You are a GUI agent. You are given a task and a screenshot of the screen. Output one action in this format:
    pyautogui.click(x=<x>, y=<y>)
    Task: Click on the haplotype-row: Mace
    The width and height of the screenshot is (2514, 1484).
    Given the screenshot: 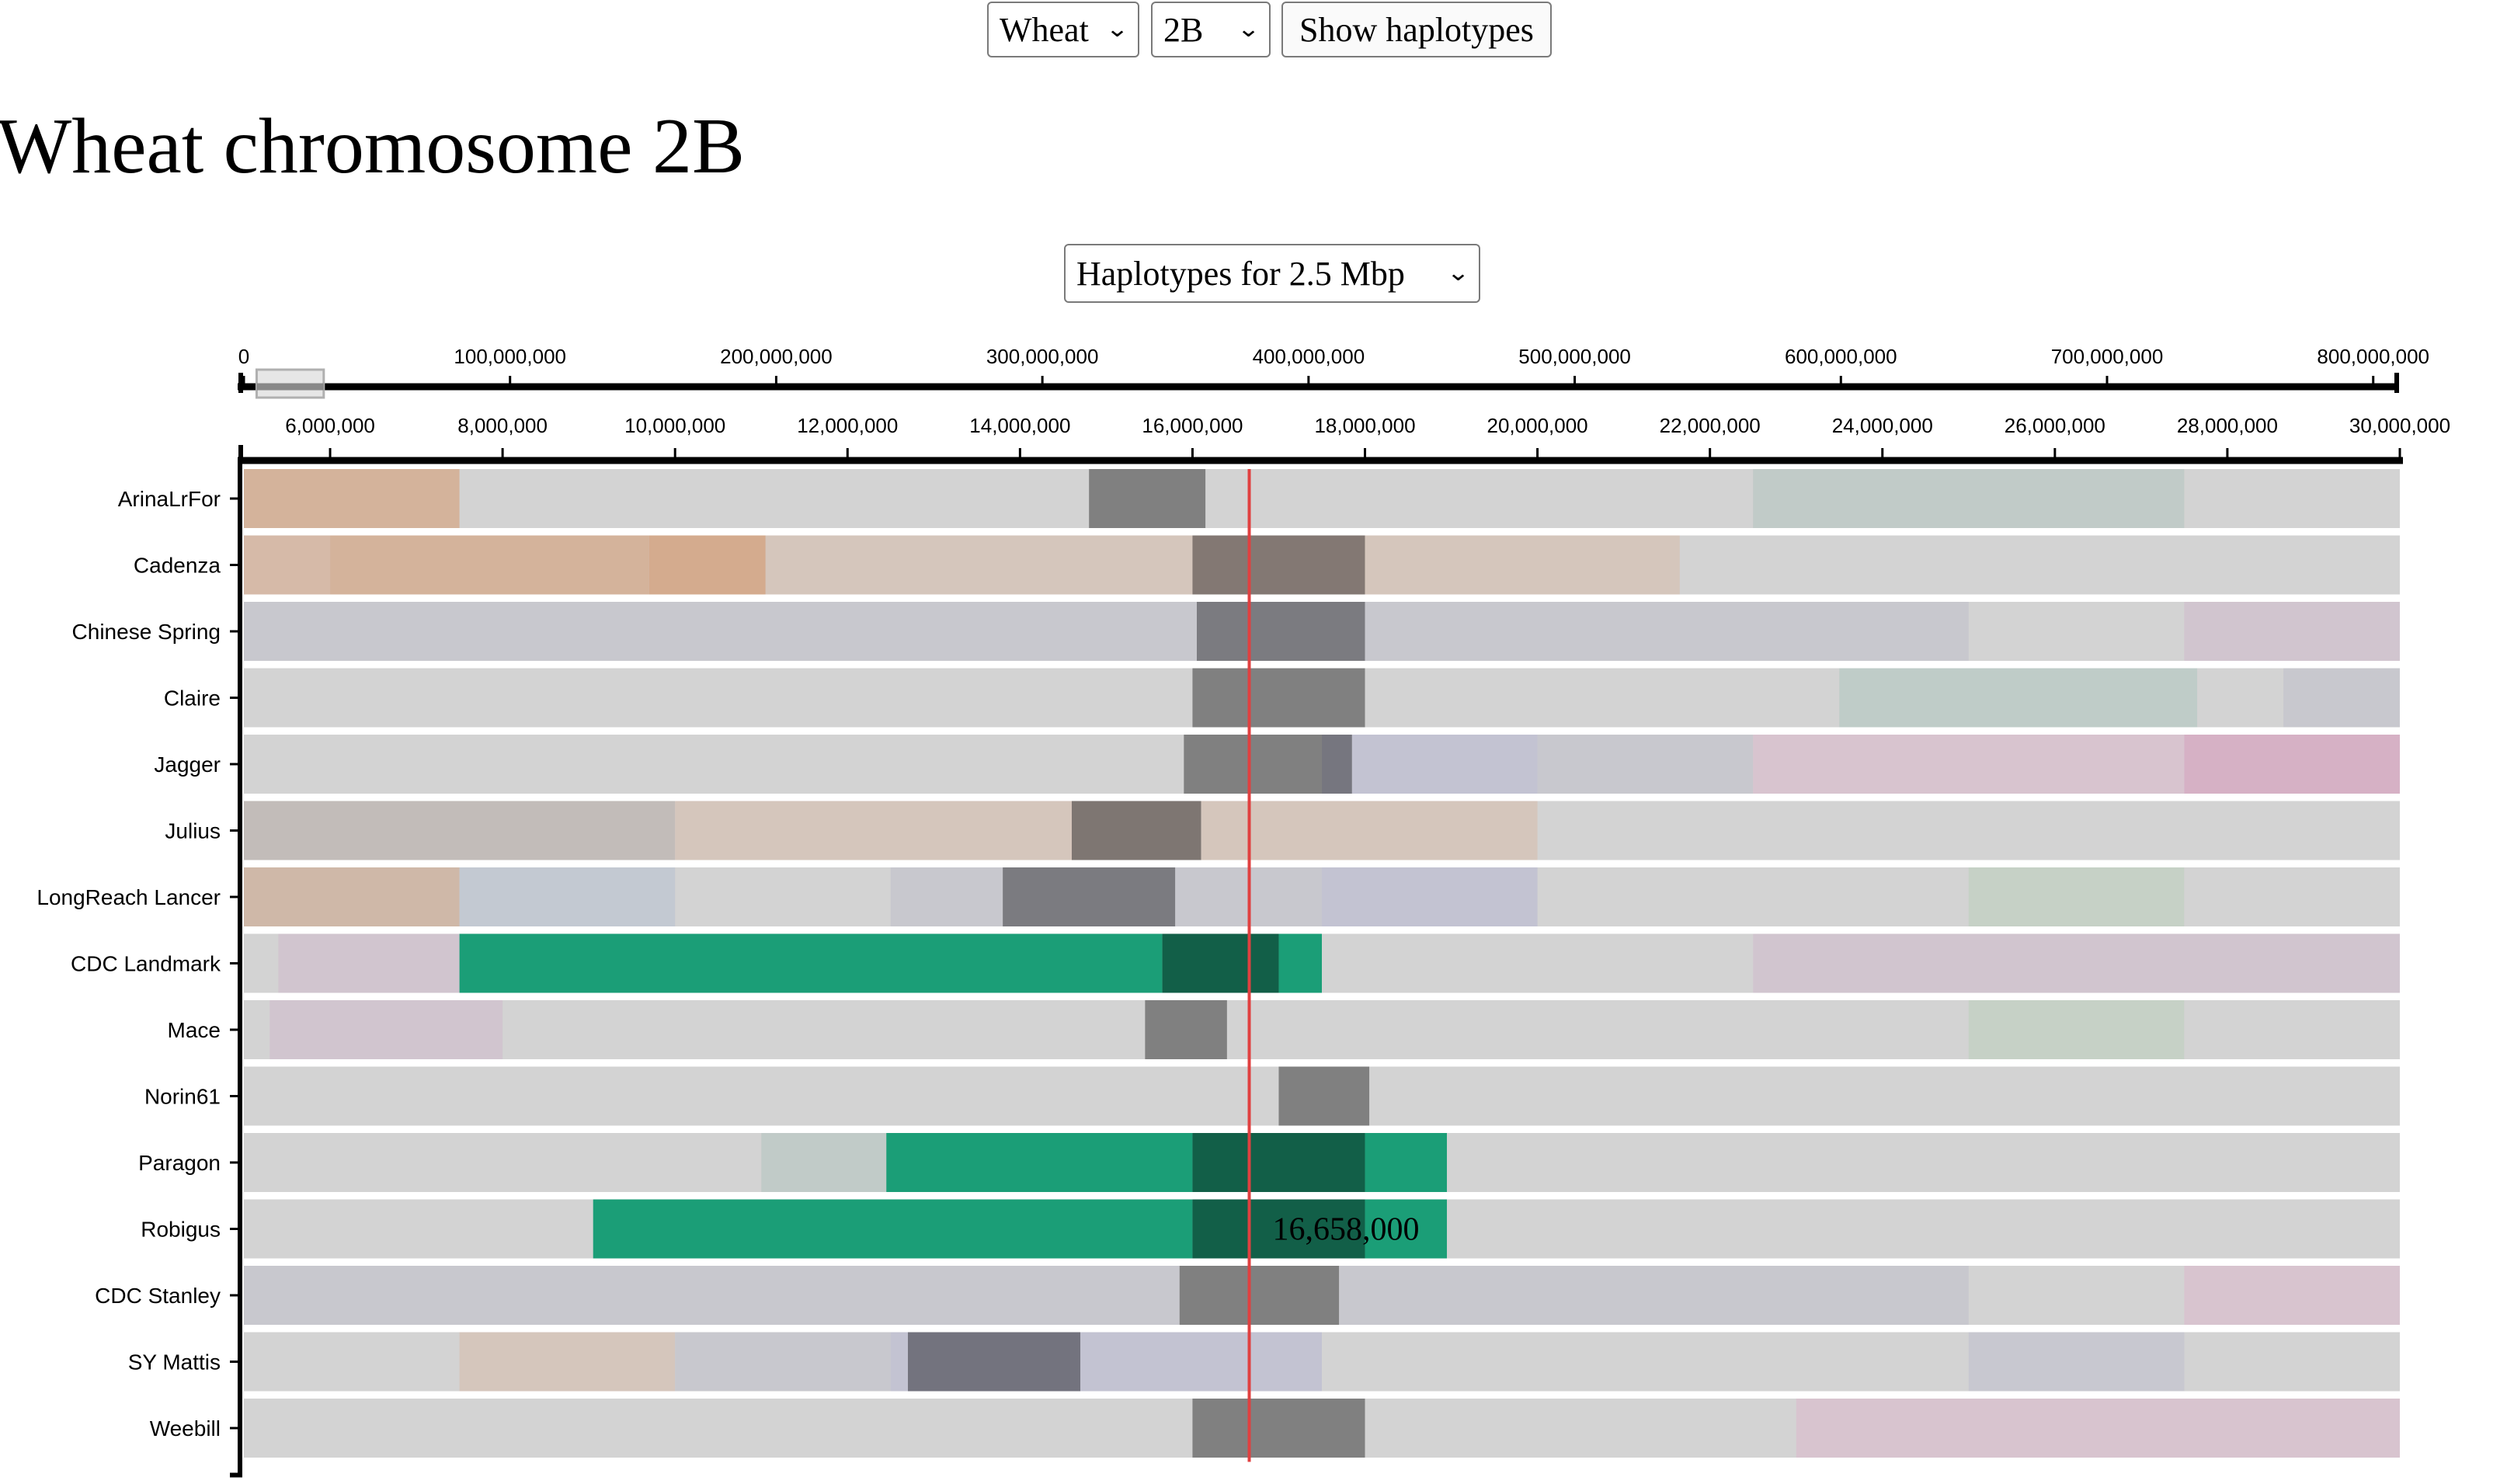 What is the action you would take?
    pyautogui.click(x=1284, y=1029)
    